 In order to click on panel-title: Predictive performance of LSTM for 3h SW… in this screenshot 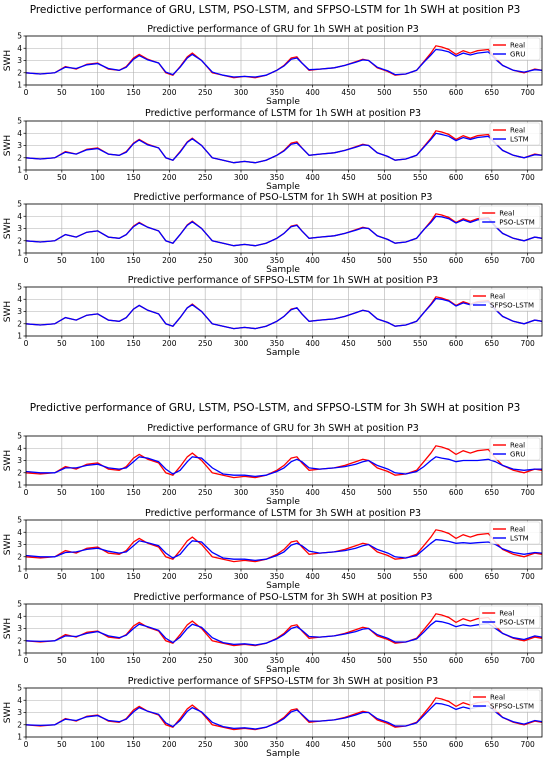, I will do `click(283, 513)`.